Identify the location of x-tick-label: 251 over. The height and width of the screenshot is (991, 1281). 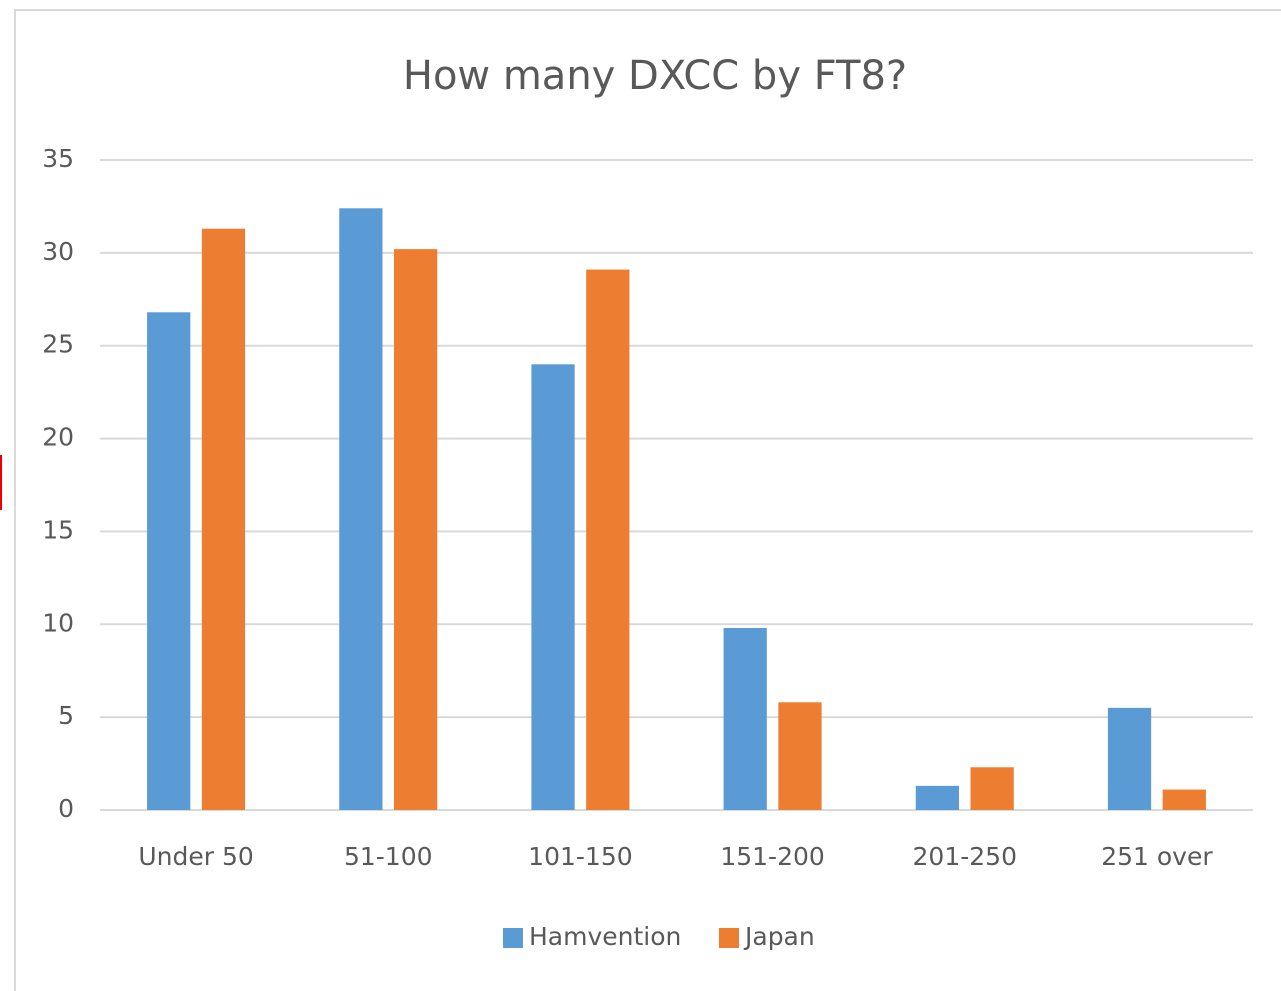
(1157, 856).